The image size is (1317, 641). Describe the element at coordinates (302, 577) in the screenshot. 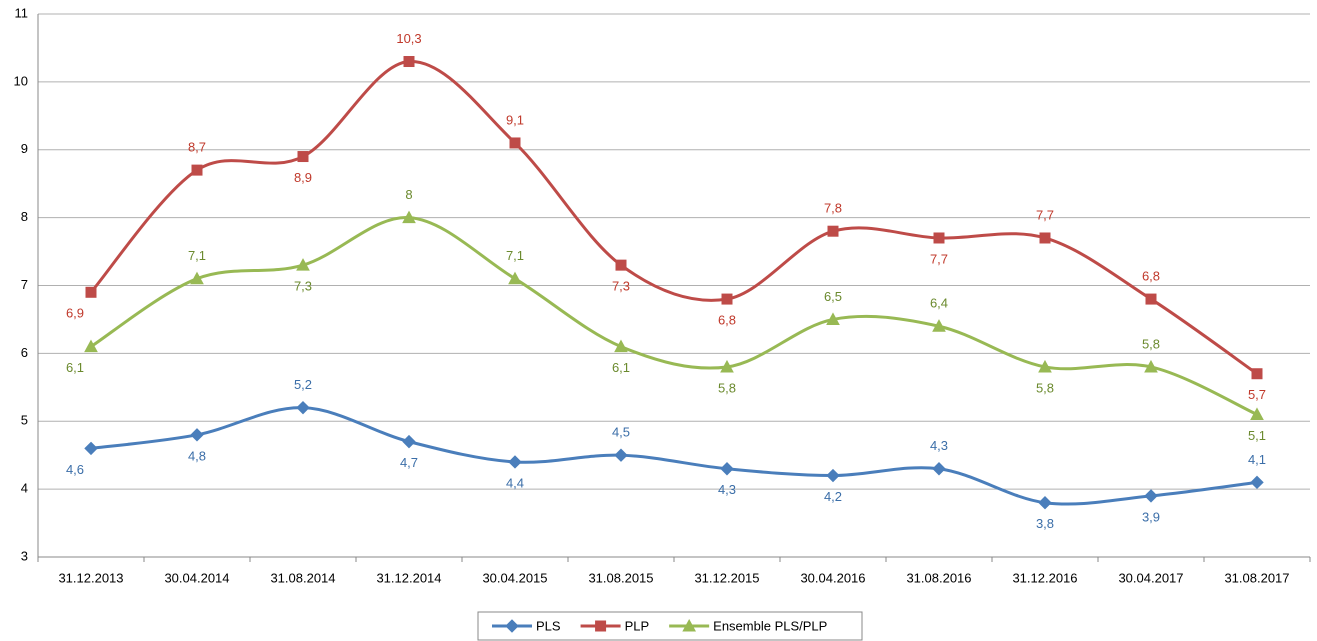

I see `x-tick-label: 31.08.2014` at that location.